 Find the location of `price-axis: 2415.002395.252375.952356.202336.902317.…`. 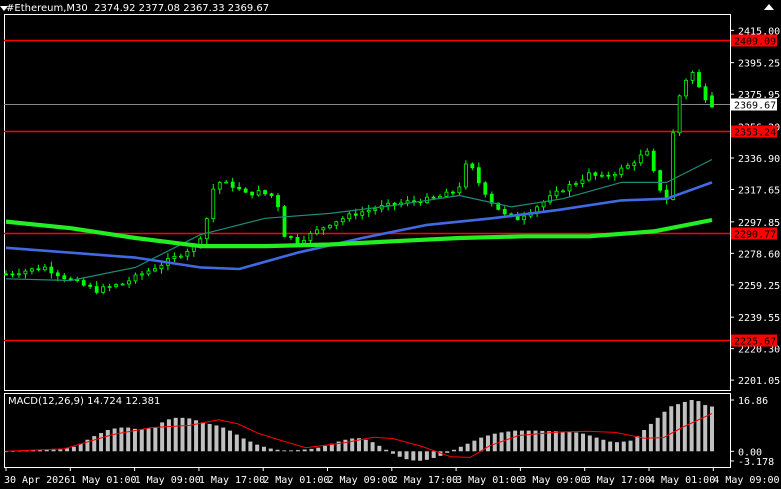

price-axis: 2415.002395.252375.952356.202336.902317.… is located at coordinates (755, 247).